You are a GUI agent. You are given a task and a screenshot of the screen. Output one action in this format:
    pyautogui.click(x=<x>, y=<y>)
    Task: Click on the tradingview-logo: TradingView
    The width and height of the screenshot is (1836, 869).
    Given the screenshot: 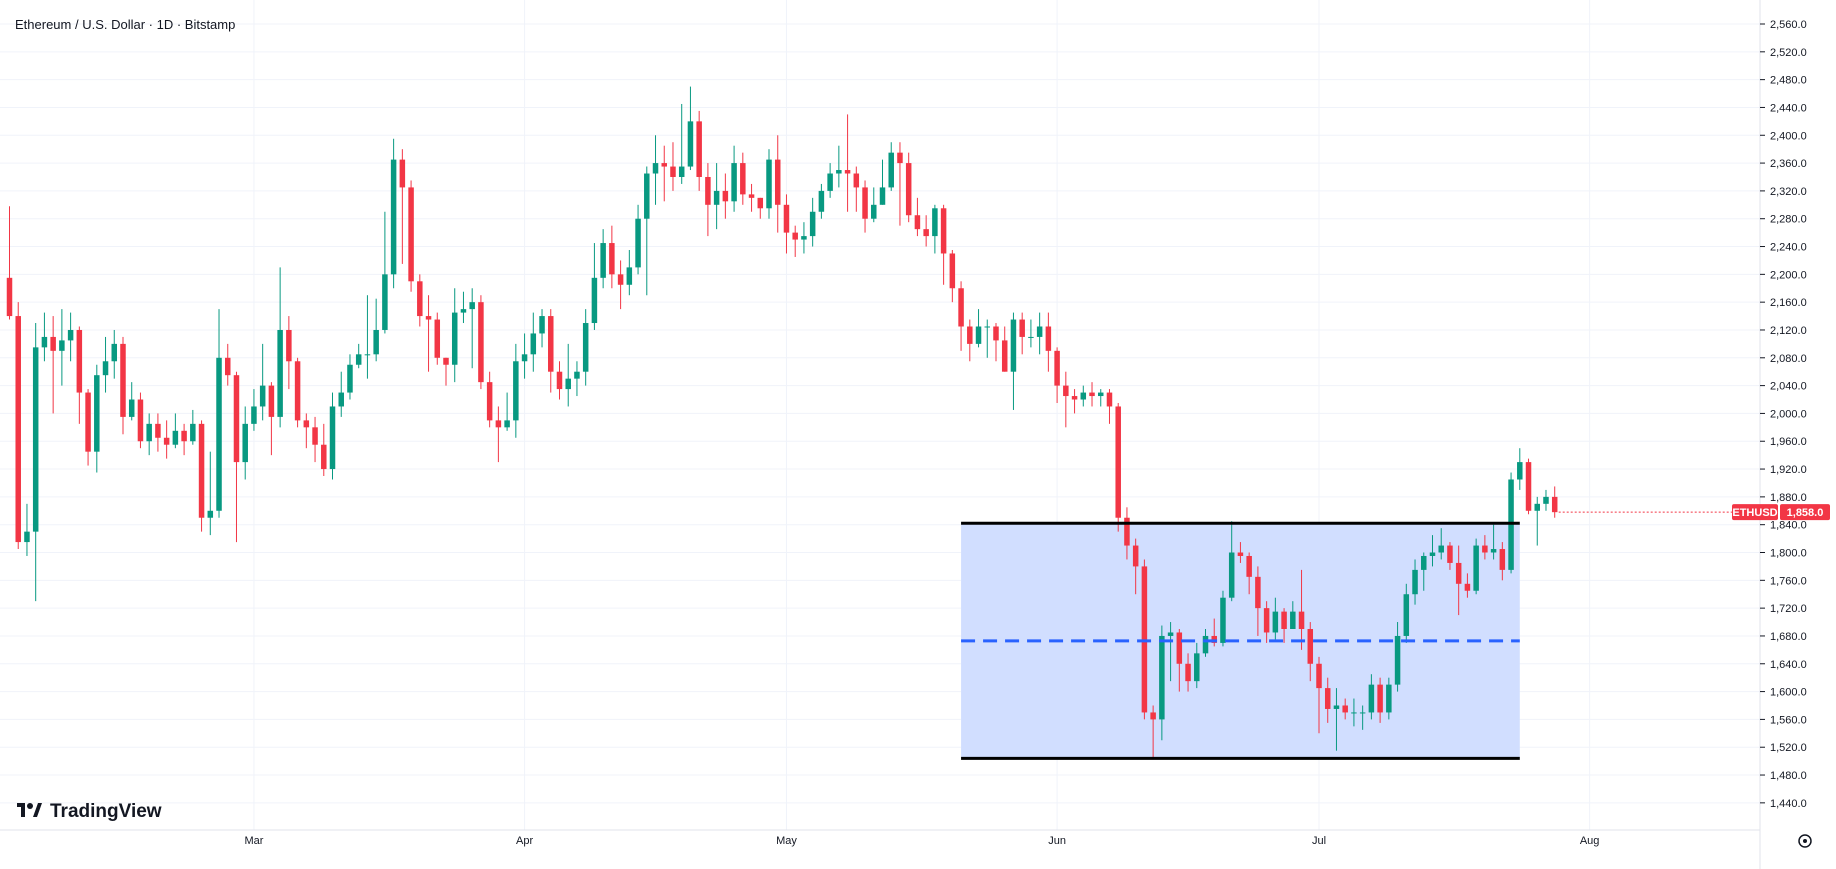 What is the action you would take?
    pyautogui.click(x=89, y=811)
    